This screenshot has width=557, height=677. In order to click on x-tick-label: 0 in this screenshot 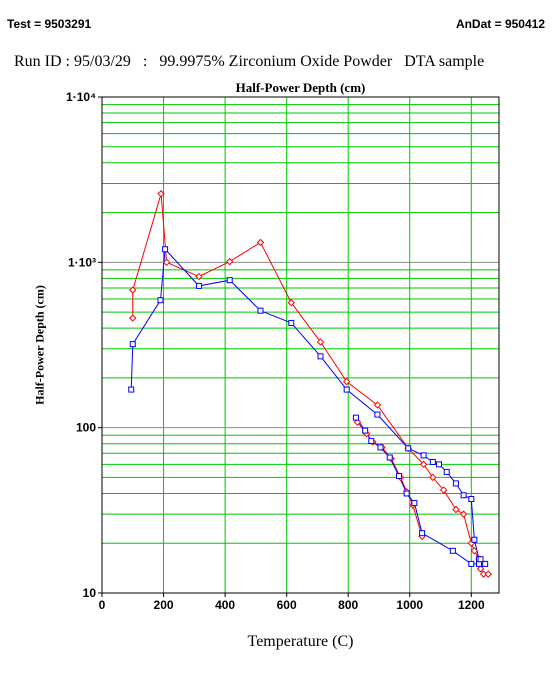, I will do `click(102, 605)`.